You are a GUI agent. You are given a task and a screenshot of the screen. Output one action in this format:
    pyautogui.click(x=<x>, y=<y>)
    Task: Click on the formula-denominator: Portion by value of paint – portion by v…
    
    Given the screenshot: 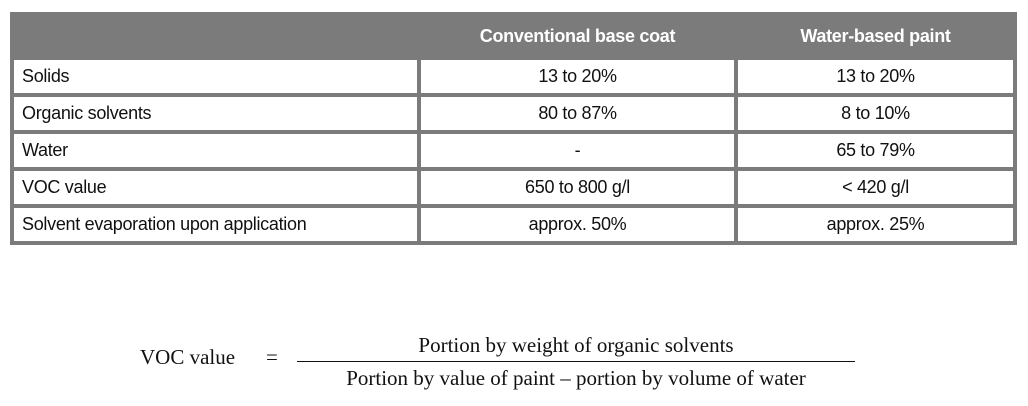 What is the action you would take?
    pyautogui.click(x=576, y=378)
    